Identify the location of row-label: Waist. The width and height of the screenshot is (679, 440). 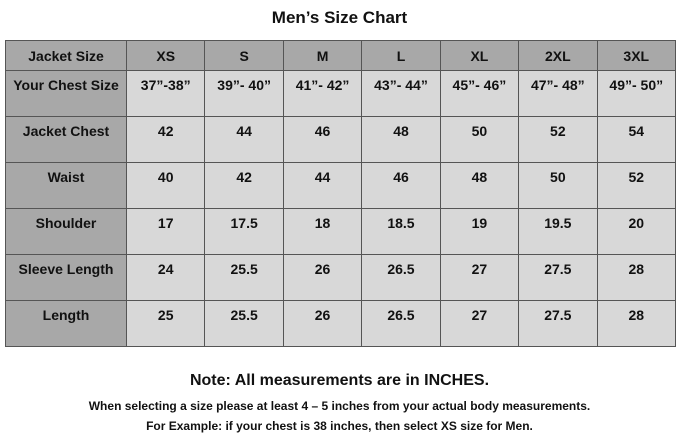
(66, 185).